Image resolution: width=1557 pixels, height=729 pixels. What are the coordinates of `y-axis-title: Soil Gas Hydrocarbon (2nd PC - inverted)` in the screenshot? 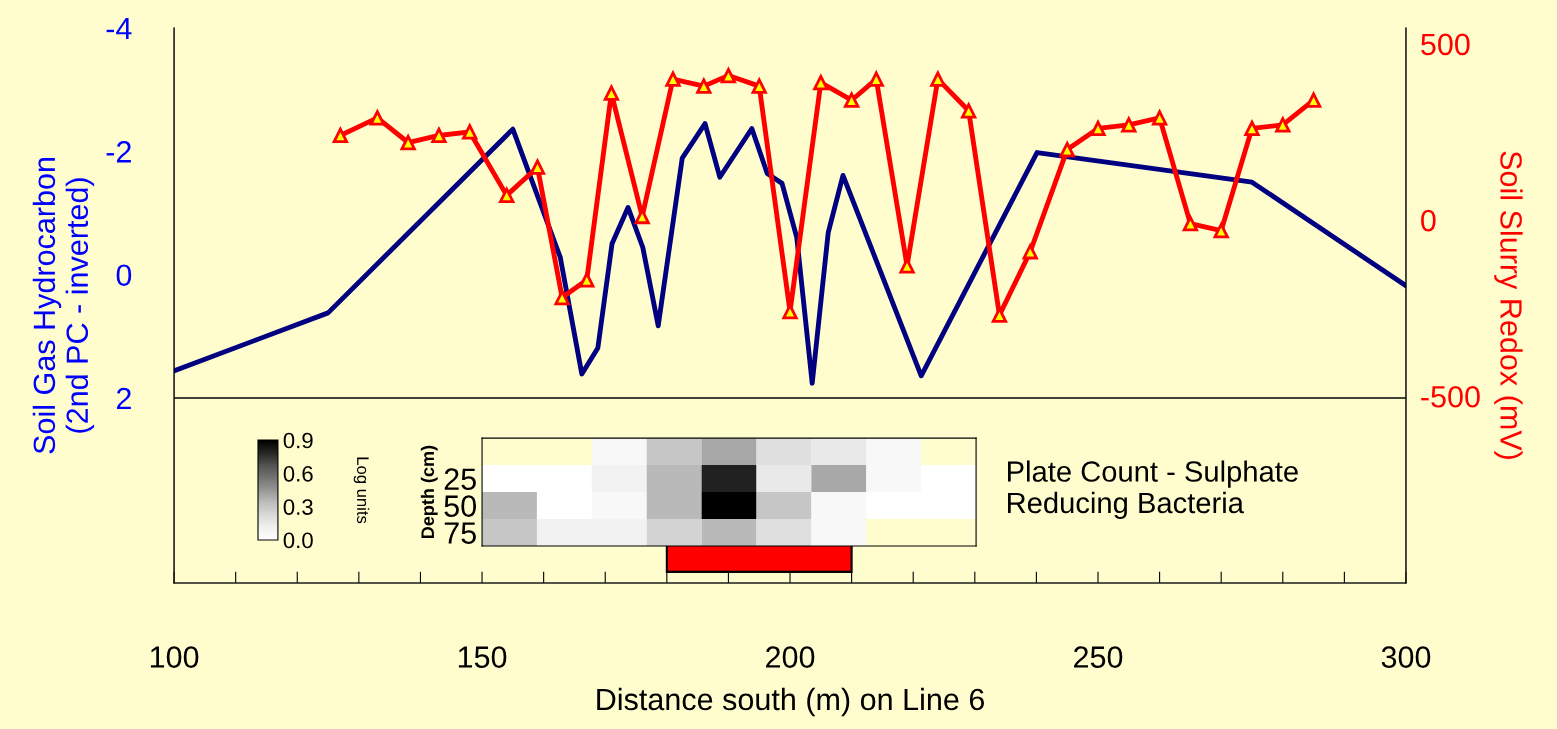 It's located at (63, 306).